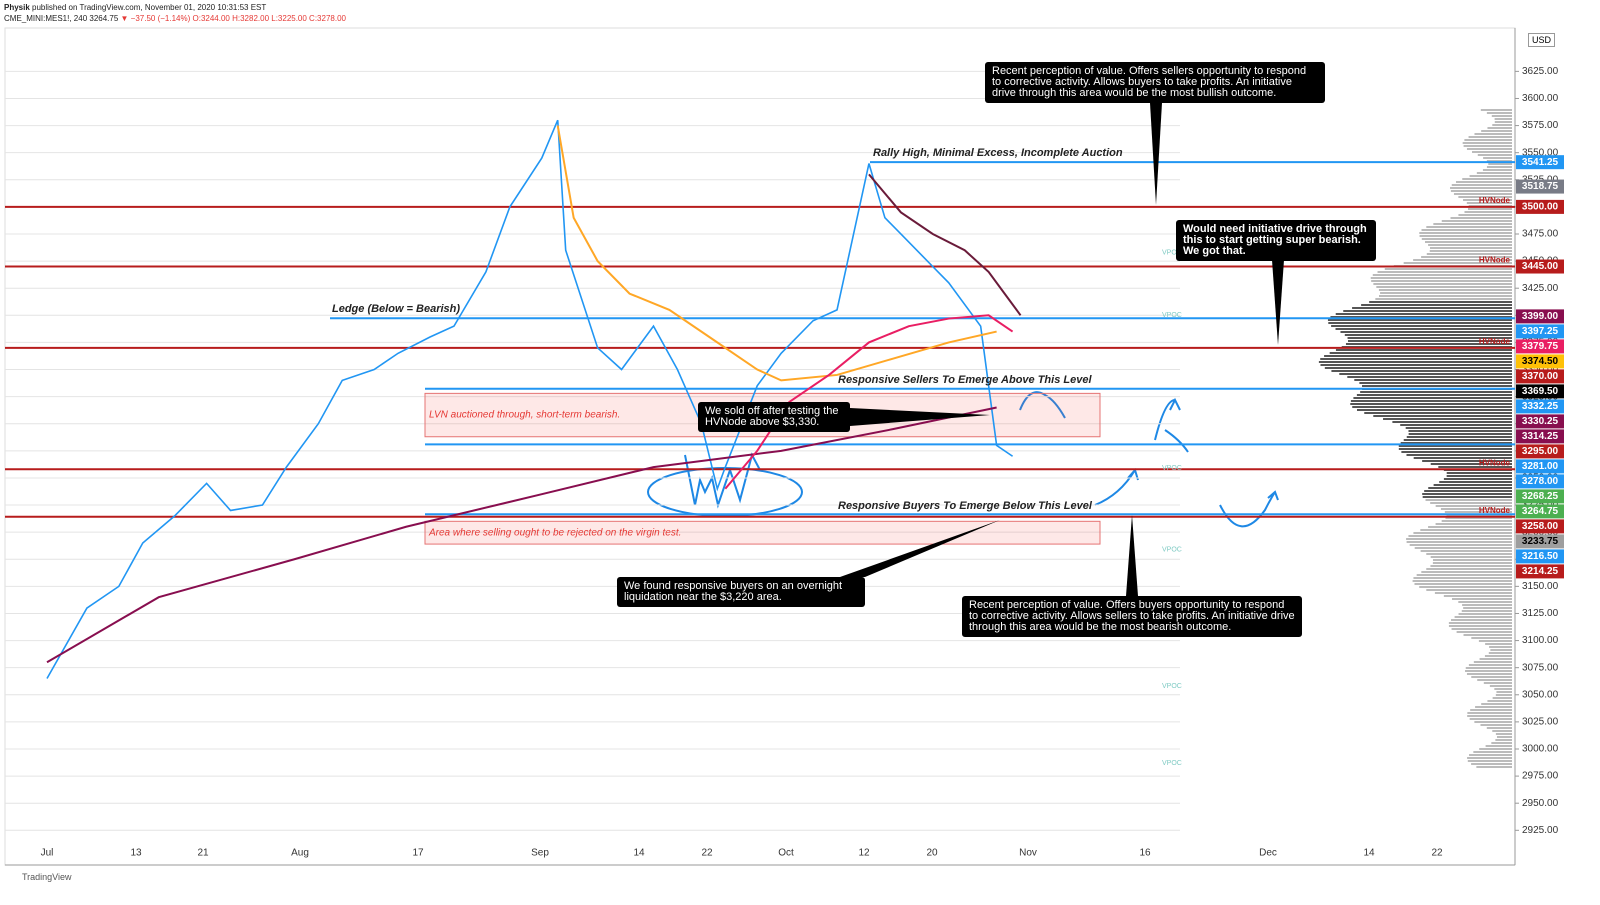 This screenshot has height=905, width=1600. What do you see at coordinates (1145, 853) in the screenshot?
I see `x-tick-label: 16` at bounding box center [1145, 853].